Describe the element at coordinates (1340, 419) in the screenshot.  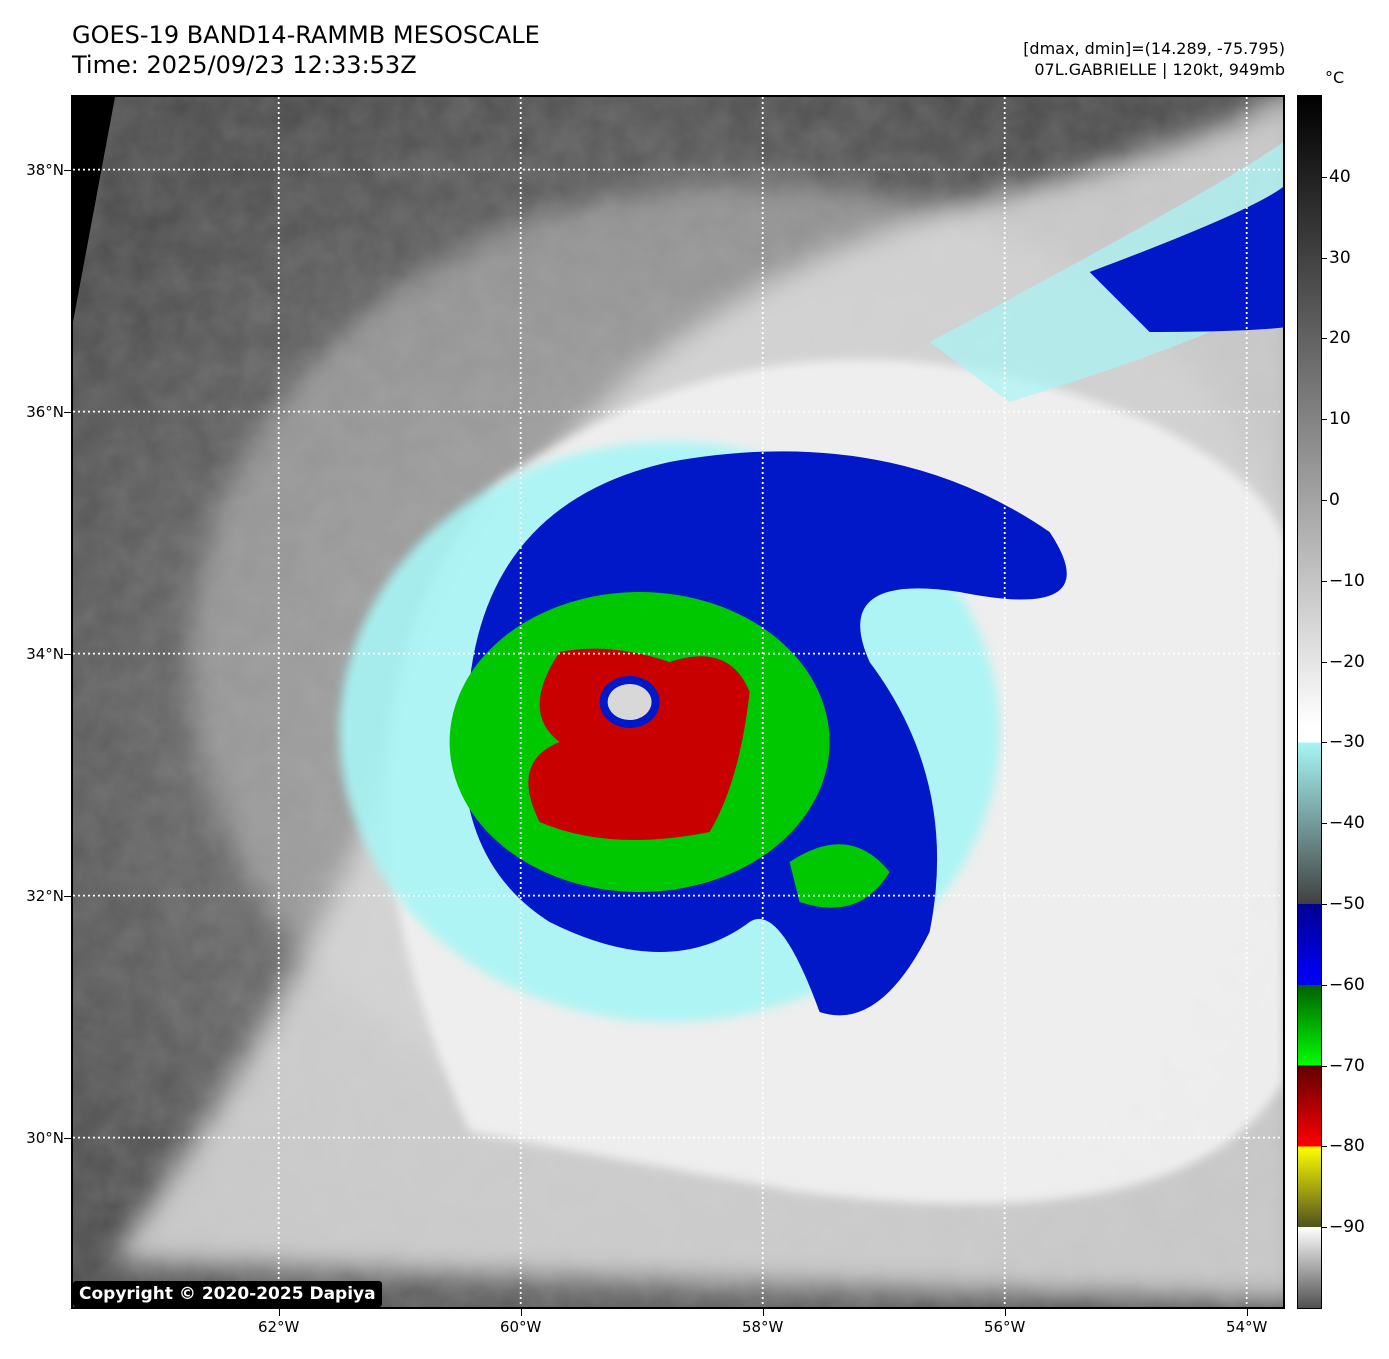
I see `colorbar-tick-label: 10` at that location.